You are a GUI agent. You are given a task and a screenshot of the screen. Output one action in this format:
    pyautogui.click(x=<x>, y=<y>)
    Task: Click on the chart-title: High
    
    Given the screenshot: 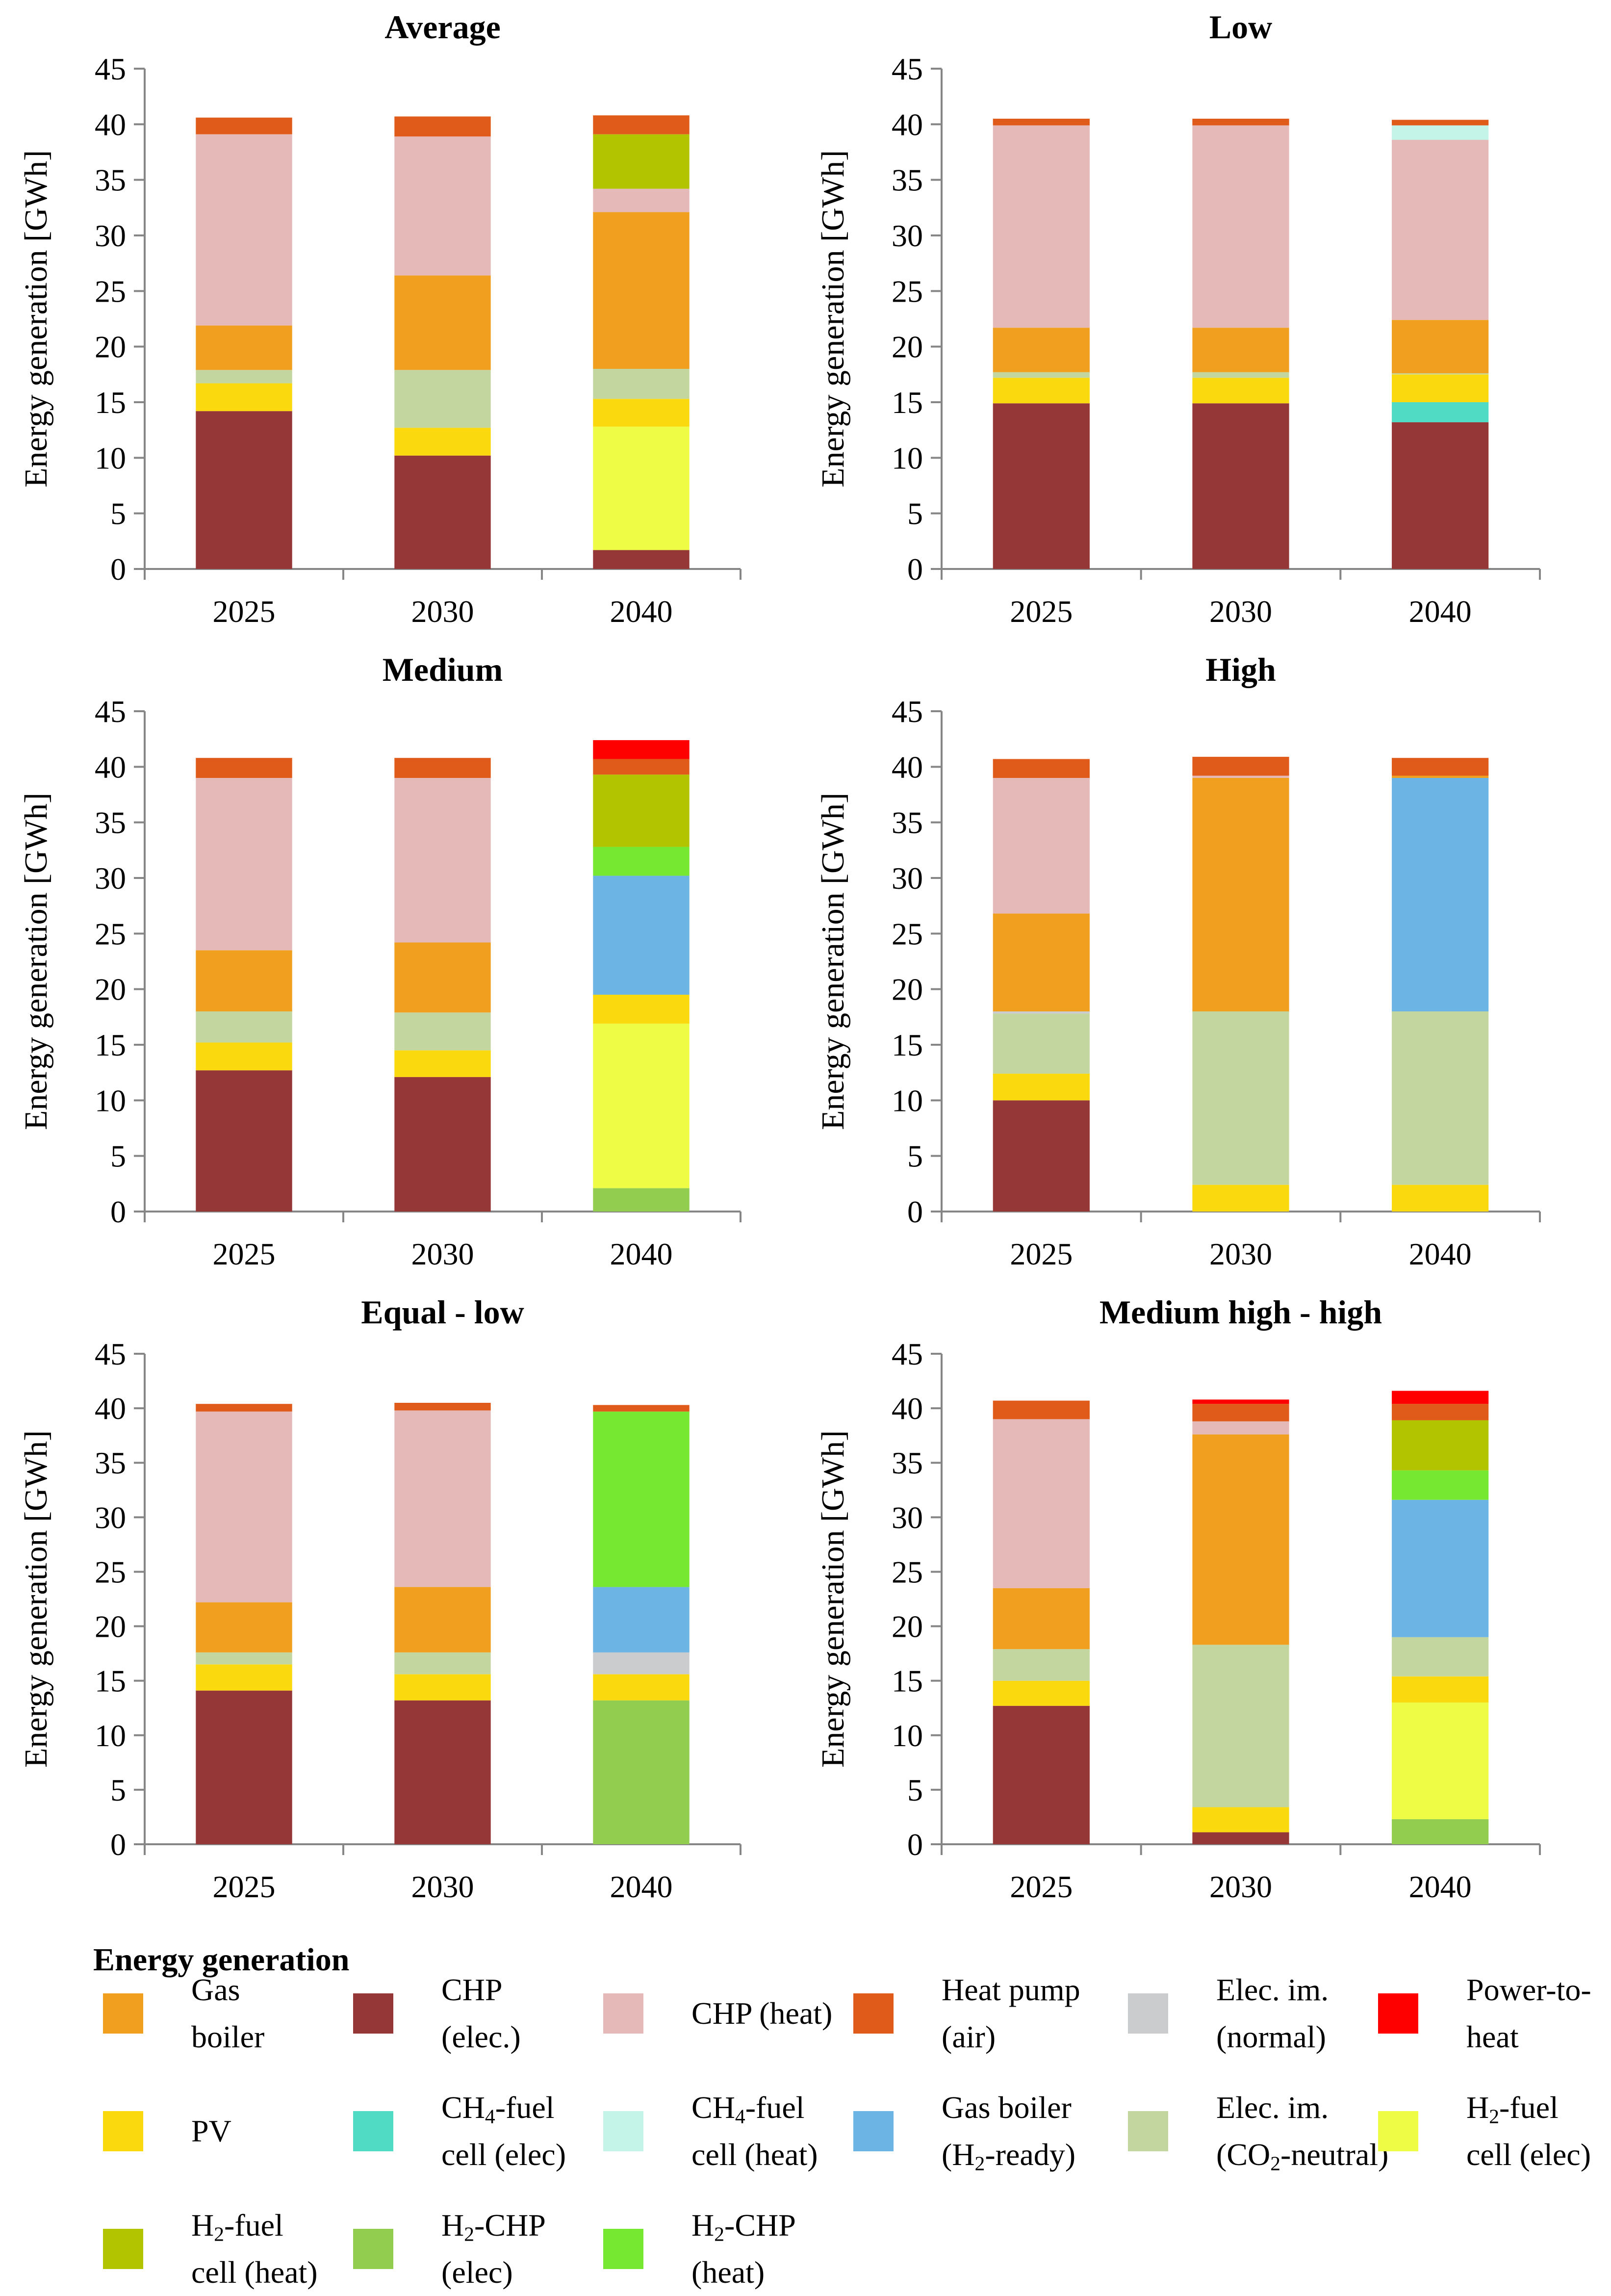 What is the action you would take?
    pyautogui.click(x=1240, y=669)
    